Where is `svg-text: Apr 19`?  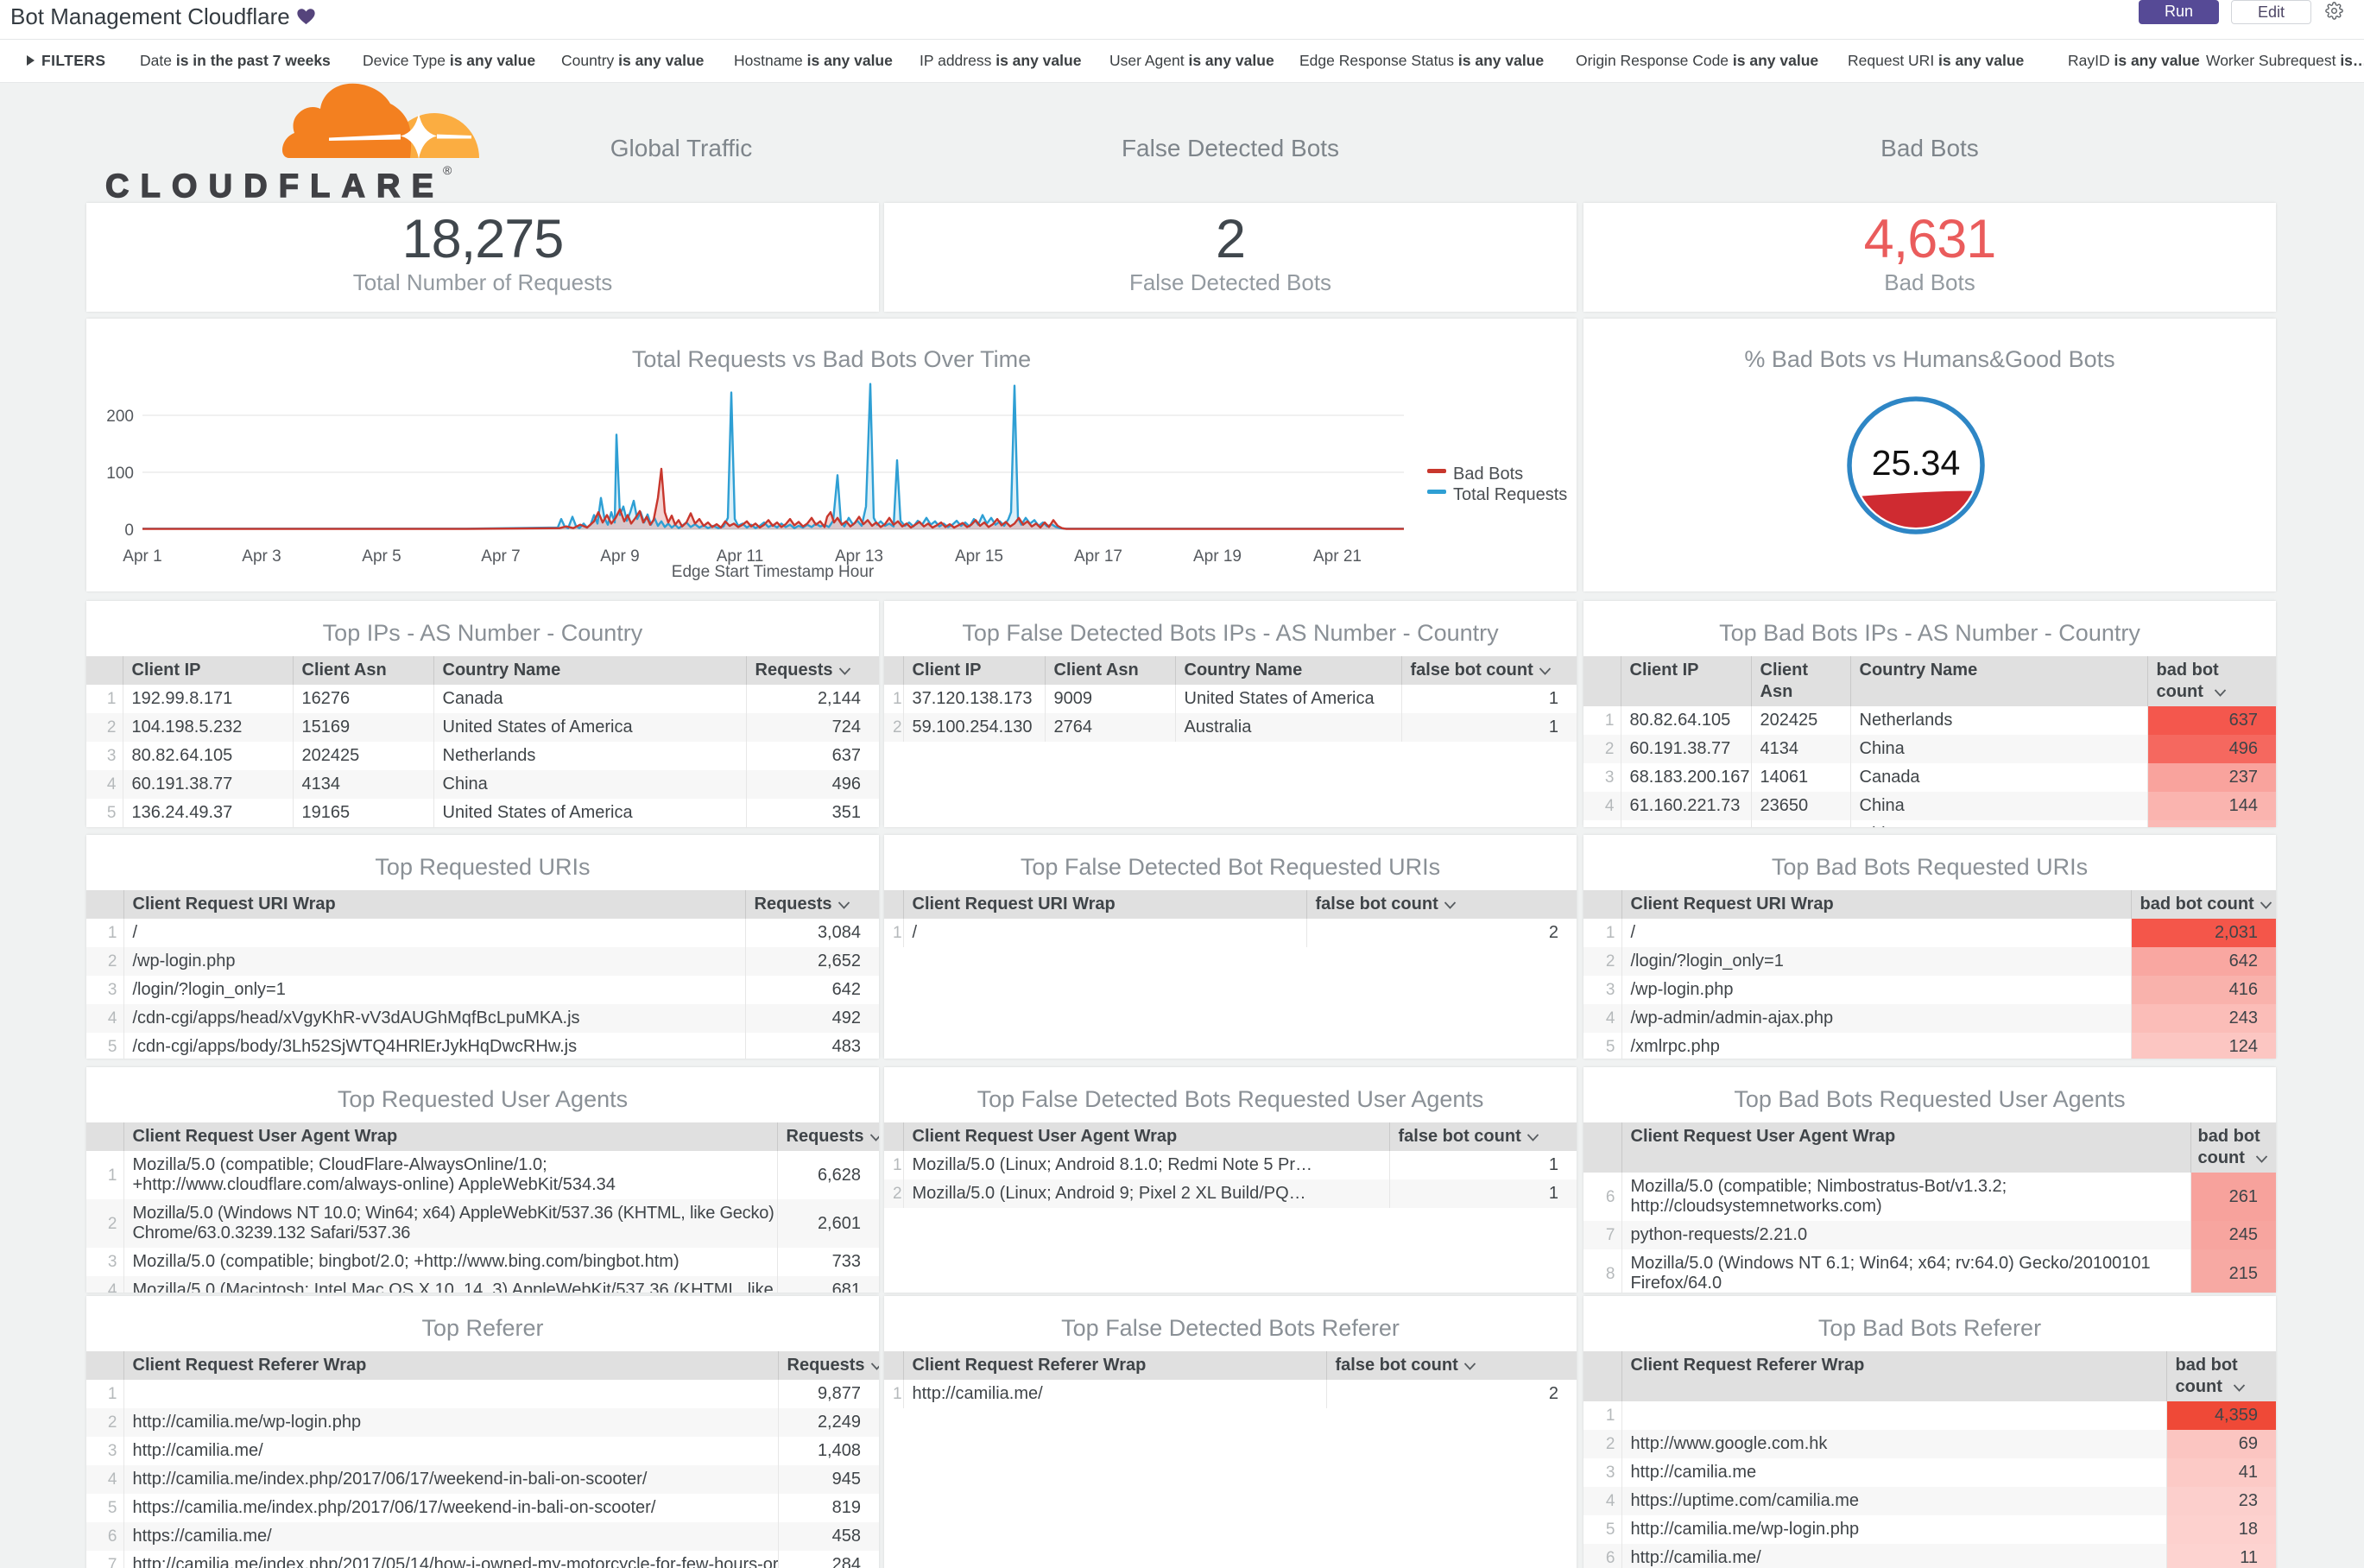
svg-text: Apr 19 is located at coordinates (1217, 556).